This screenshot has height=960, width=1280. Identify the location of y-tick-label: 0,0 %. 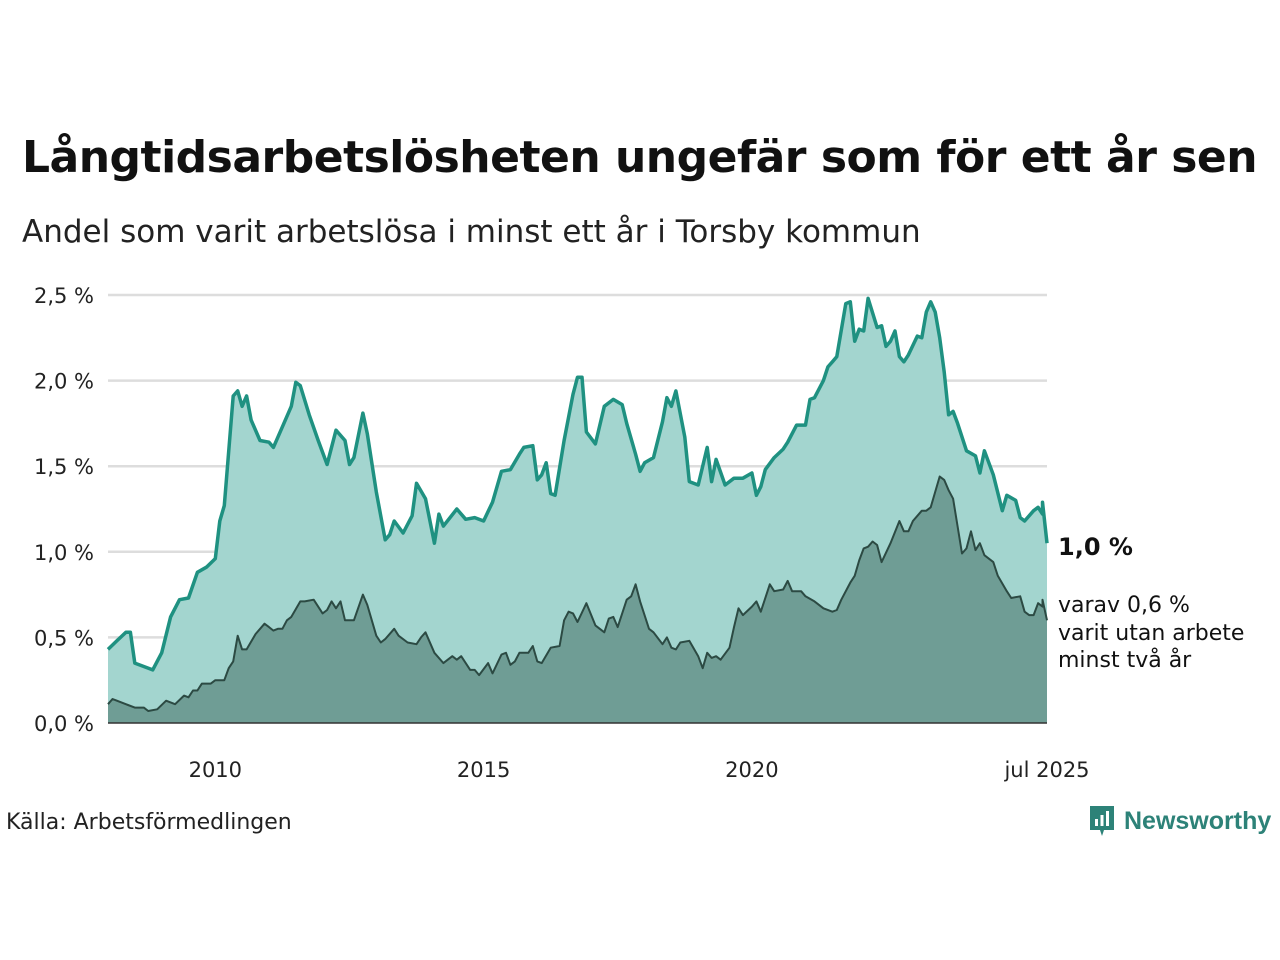
(64, 724).